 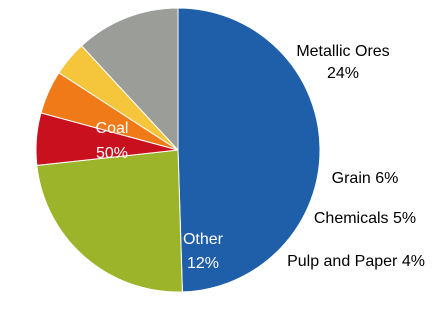 I want to click on slice-label-grain: Grain 6%, so click(x=365, y=178).